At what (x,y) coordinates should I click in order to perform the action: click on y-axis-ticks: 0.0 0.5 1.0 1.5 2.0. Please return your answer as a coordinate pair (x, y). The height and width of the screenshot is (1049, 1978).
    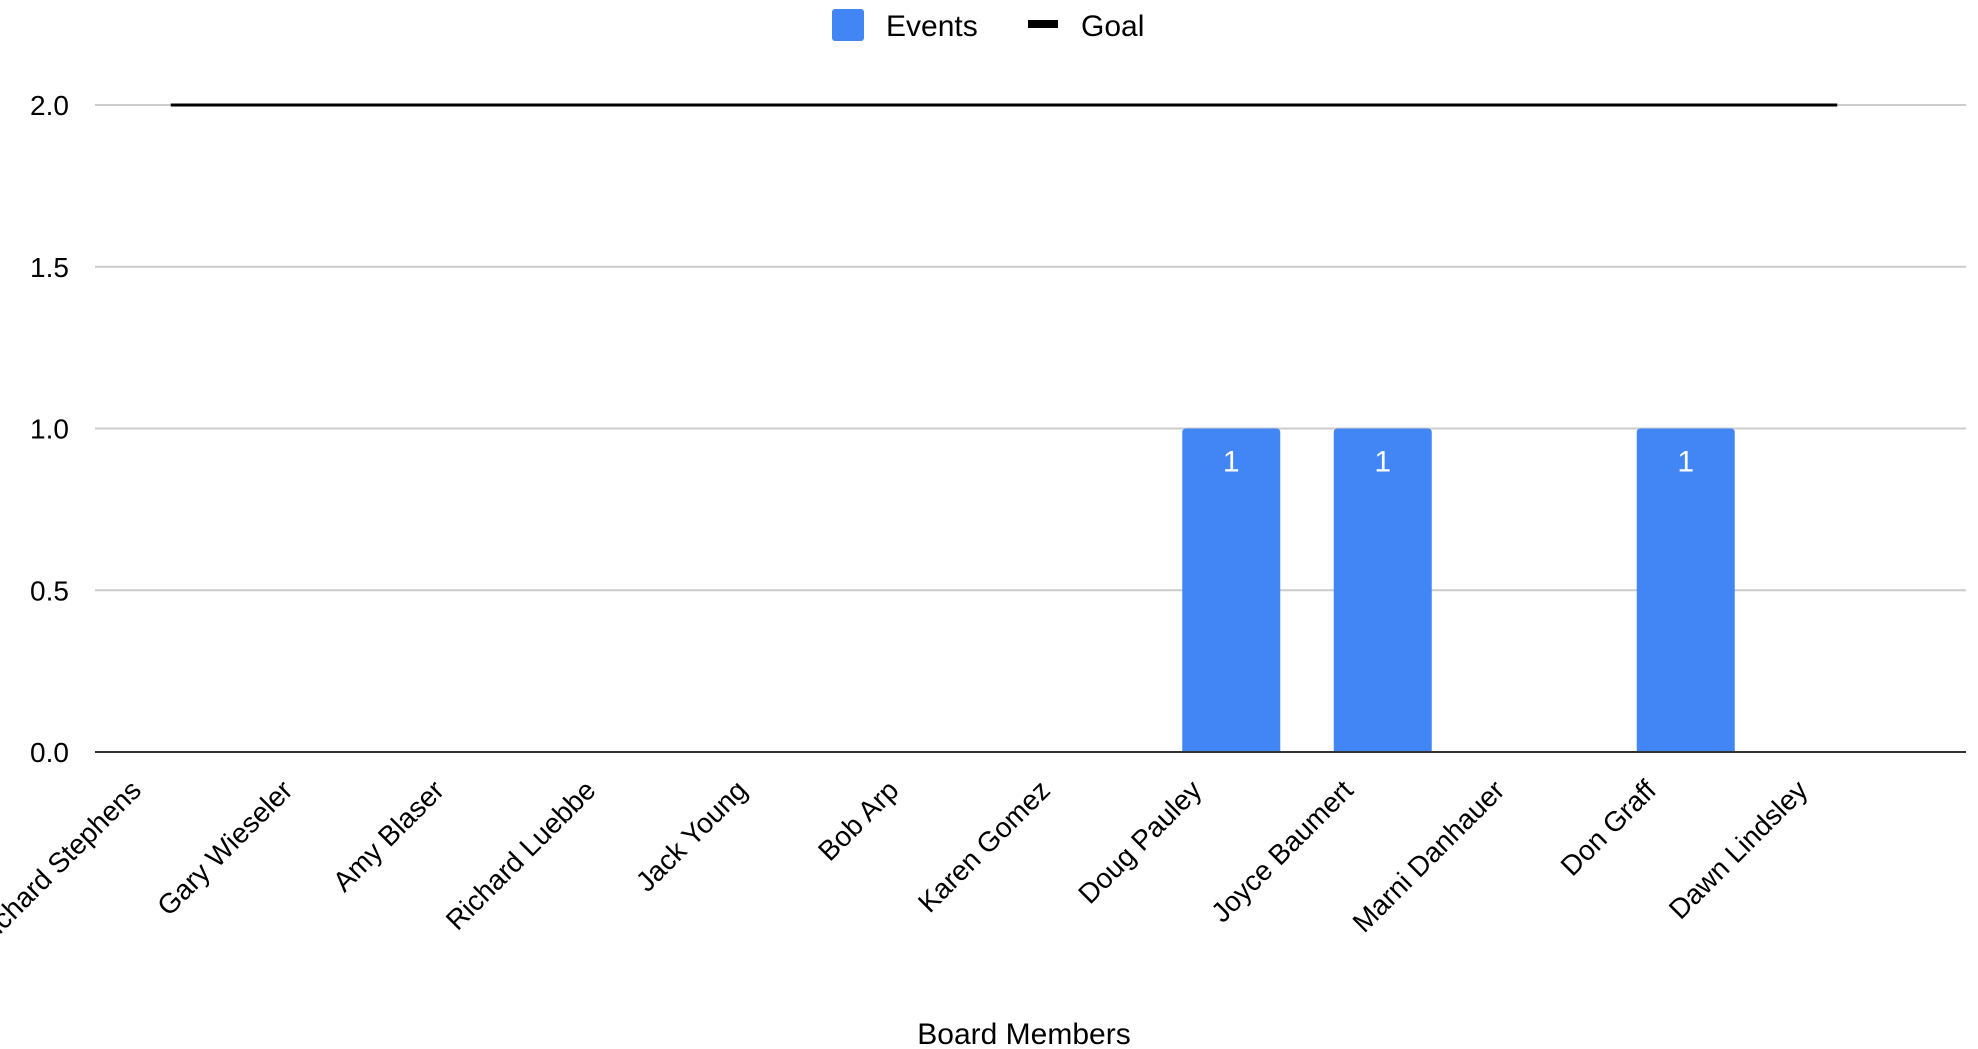
    Looking at the image, I should click on (49, 429).